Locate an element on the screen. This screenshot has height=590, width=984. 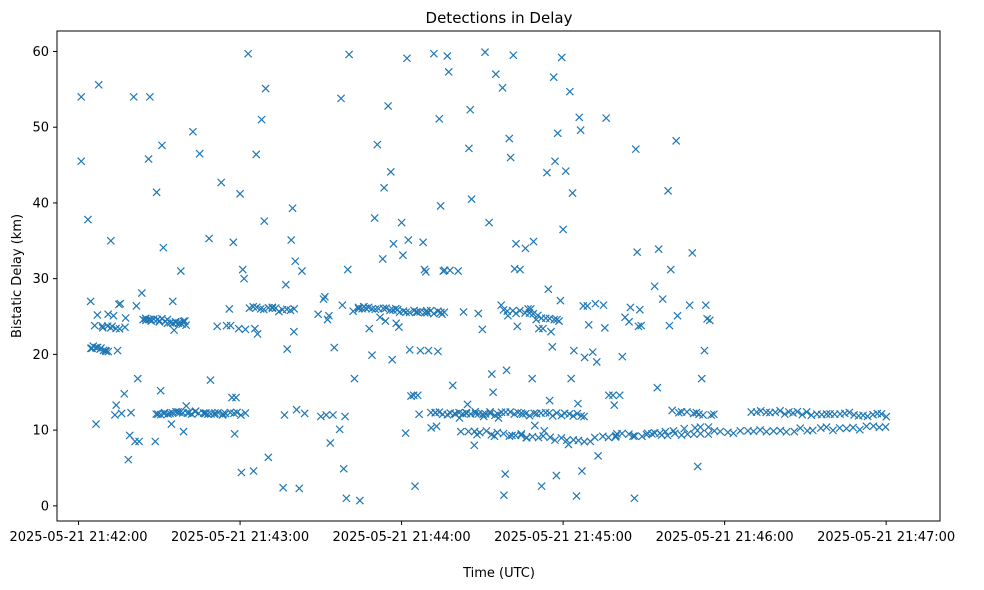
y-tick-label: 30 is located at coordinates (40, 279).